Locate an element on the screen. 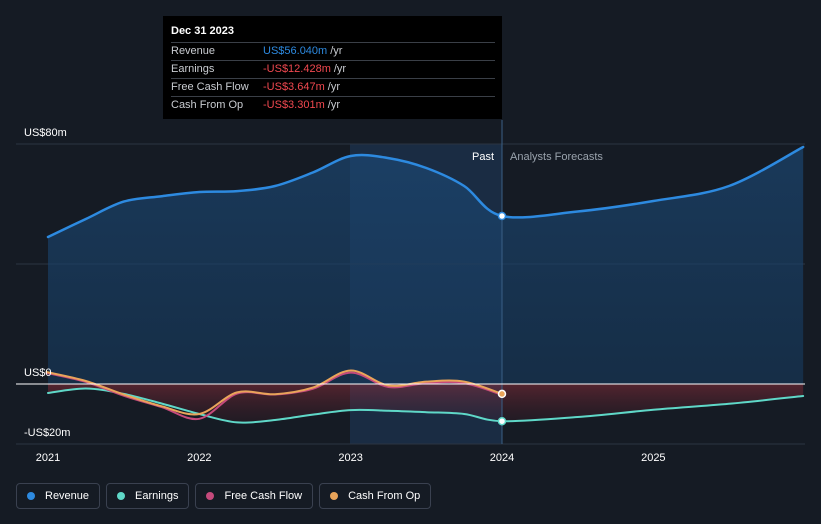 The height and width of the screenshot is (524, 821). legend-item-revenue: Revenue is located at coordinates (58, 496).